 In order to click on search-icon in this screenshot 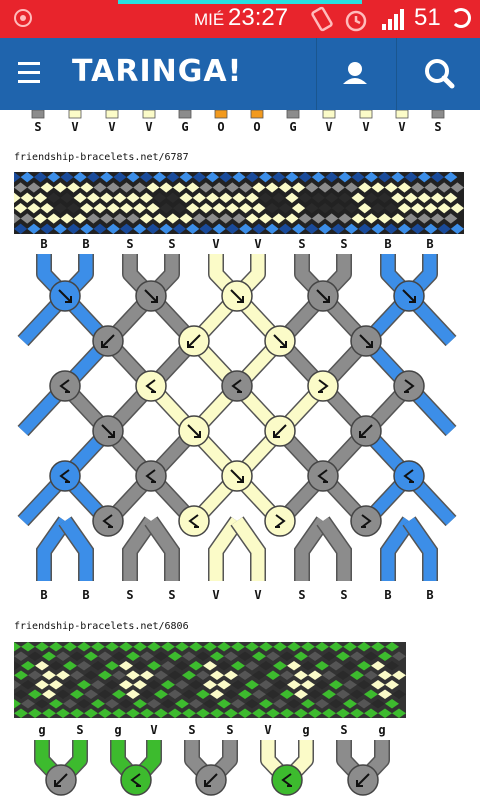, I will do `click(440, 74)`.